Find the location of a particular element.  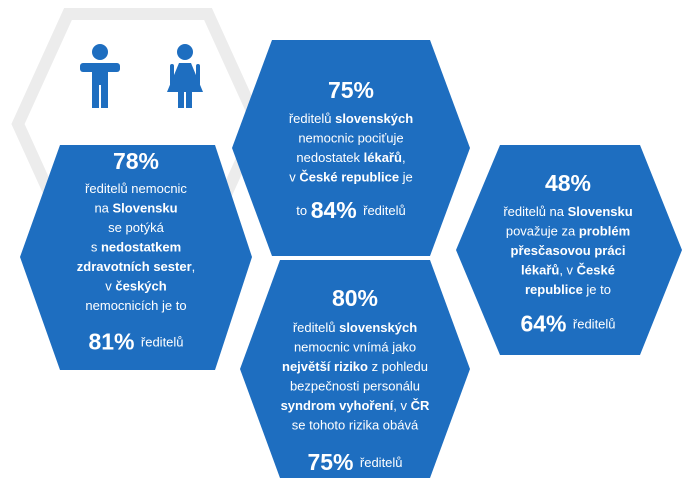

text-line: 81% ředitelů is located at coordinates (135, 342).